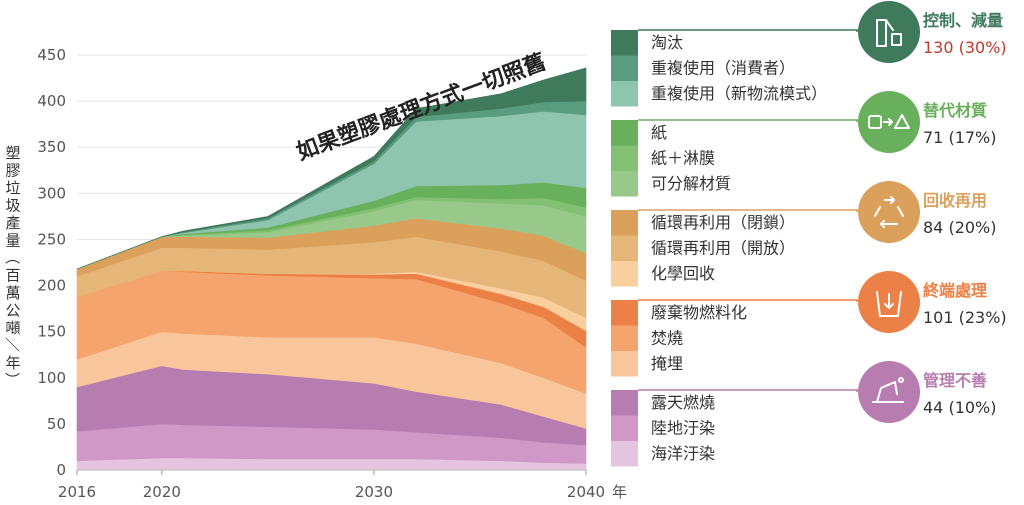 This screenshot has width=1024, height=505. Describe the element at coordinates (691, 183) in the screenshot. I see `legend-label: 可分解材質` at that location.